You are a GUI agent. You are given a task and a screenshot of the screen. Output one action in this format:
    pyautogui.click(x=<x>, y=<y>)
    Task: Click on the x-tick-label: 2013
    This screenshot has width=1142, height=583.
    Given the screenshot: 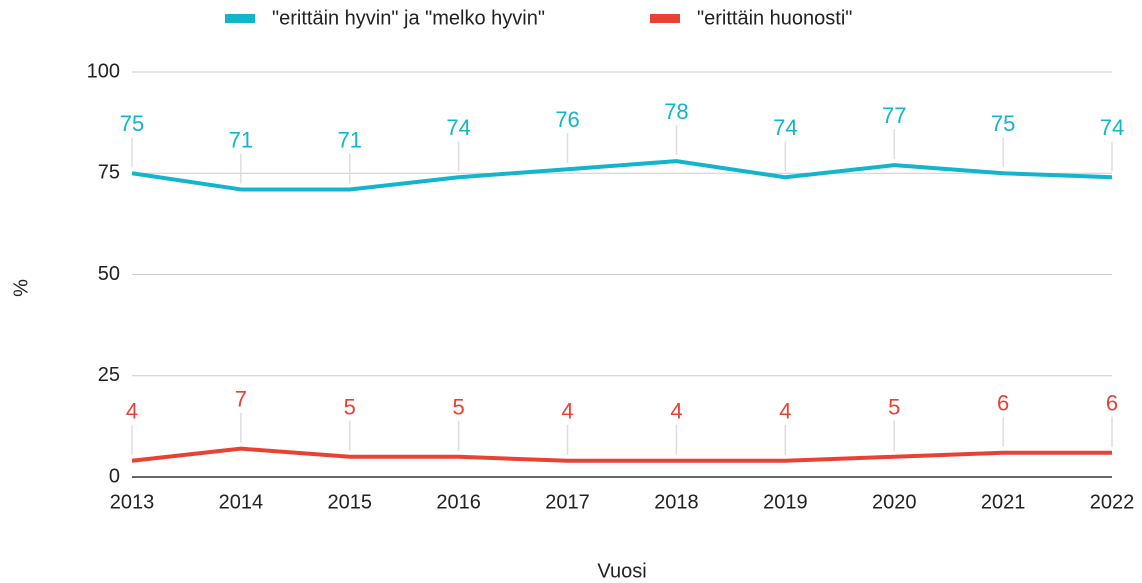 What is the action you would take?
    pyautogui.click(x=132, y=502)
    